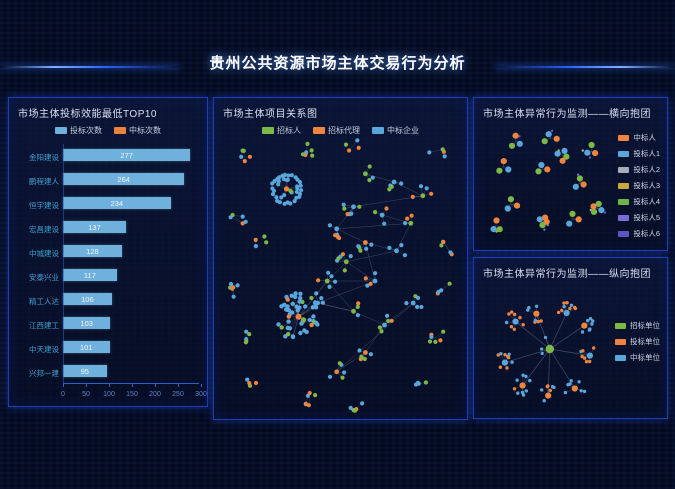 The height and width of the screenshot is (489, 675). What do you see at coordinates (548, 185) in the screenshot?
I see `horizontal-collusion-chart` at bounding box center [548, 185].